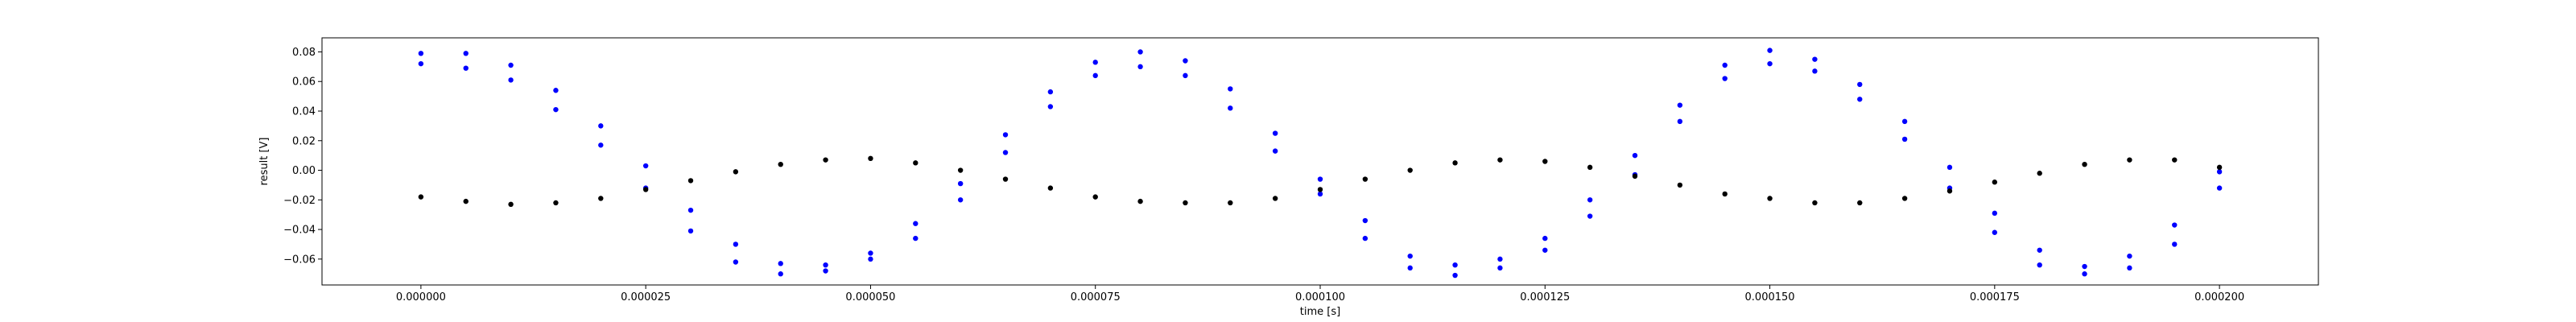 This screenshot has height=322, width=2576. What do you see at coordinates (304, 171) in the screenshot?
I see `y-tick-label: 0.00` at bounding box center [304, 171].